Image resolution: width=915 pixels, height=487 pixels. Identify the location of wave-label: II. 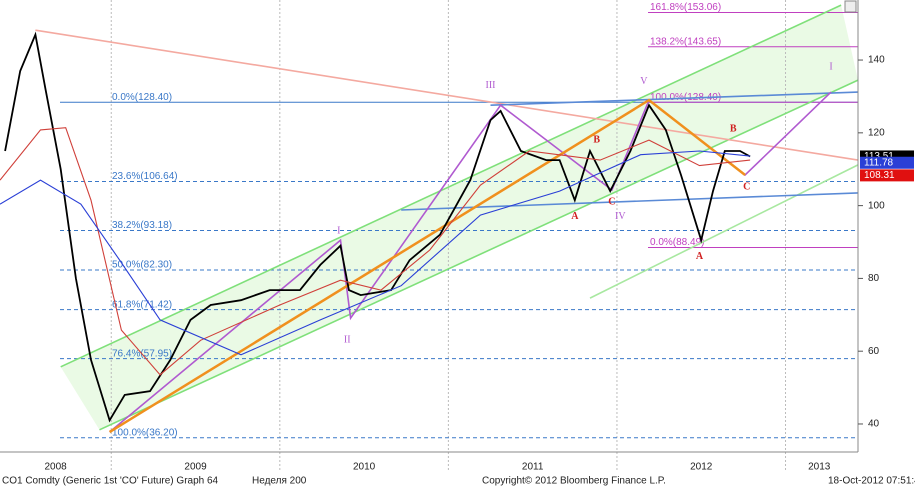
(347, 340).